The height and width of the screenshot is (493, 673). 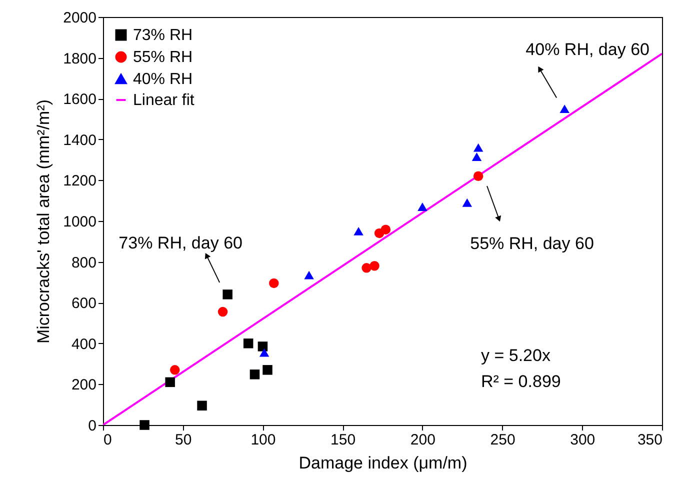 What do you see at coordinates (503, 440) in the screenshot?
I see `x-tick-label: 250` at bounding box center [503, 440].